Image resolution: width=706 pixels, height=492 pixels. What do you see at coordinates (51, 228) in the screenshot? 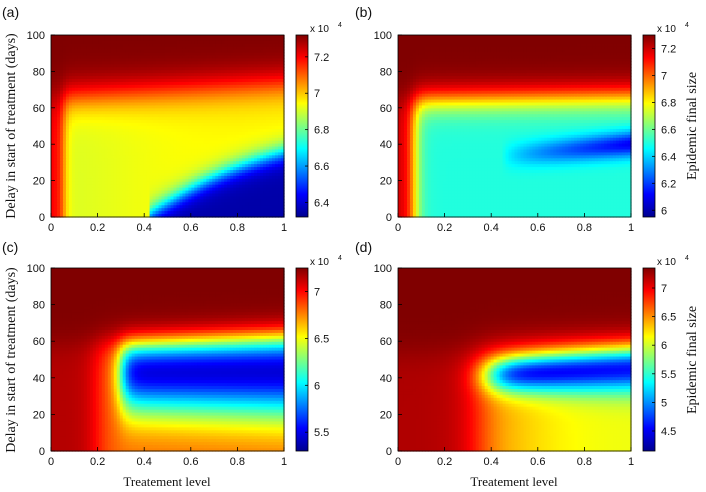
I see `x-tick-label: 0` at bounding box center [51, 228].